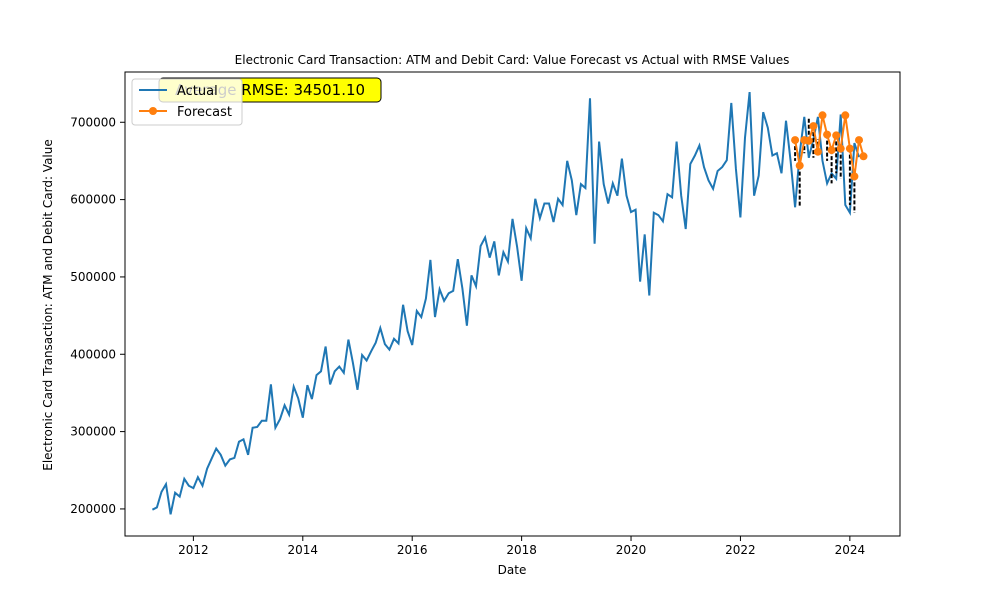  I want to click on legend-actual-label: Actual, so click(197, 91).